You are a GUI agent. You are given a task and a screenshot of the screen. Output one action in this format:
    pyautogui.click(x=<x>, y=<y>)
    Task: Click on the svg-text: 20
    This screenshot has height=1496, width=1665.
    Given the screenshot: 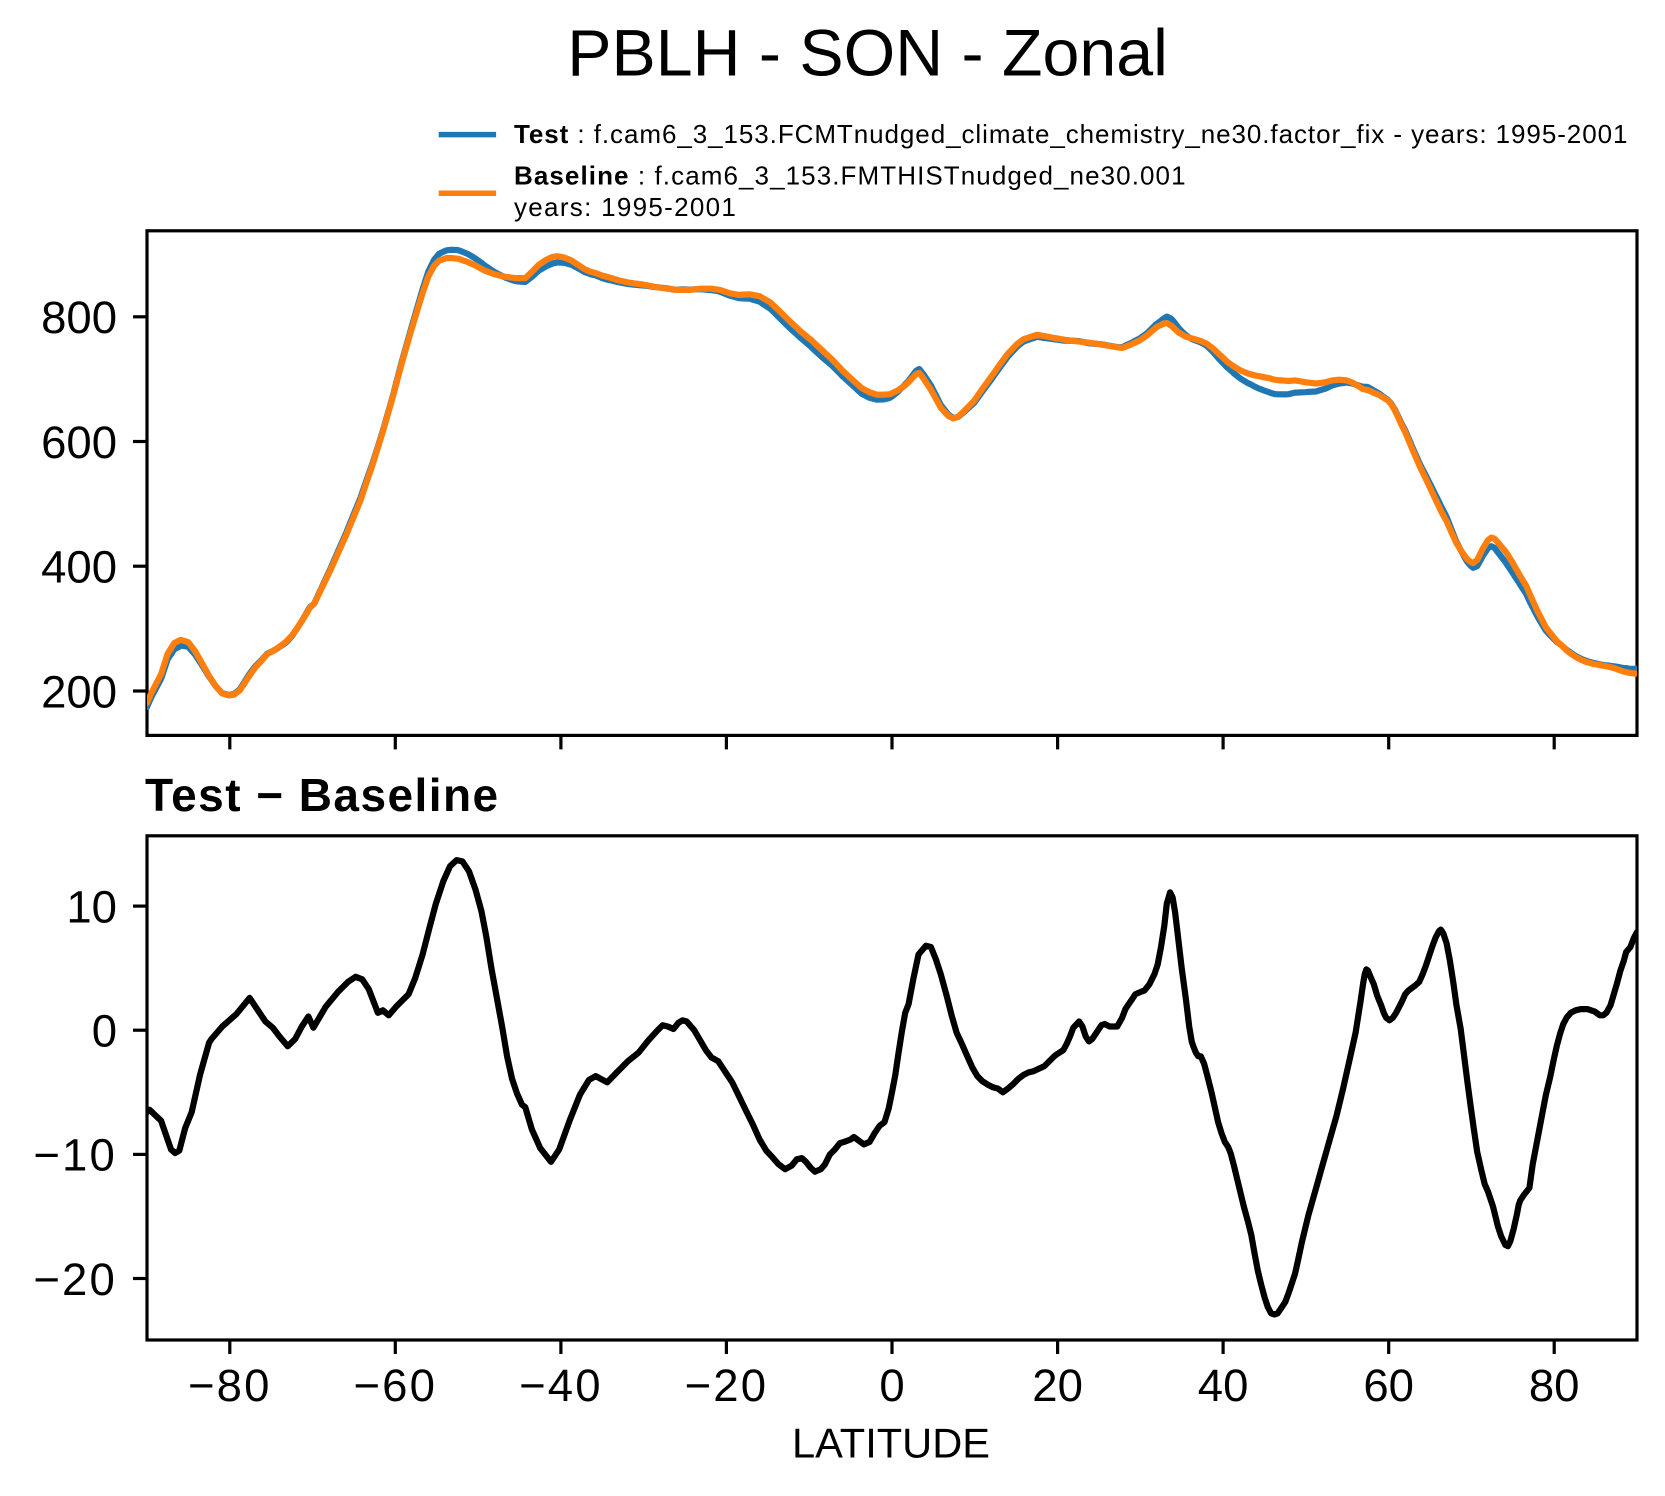 What is the action you would take?
    pyautogui.click(x=1057, y=1385)
    